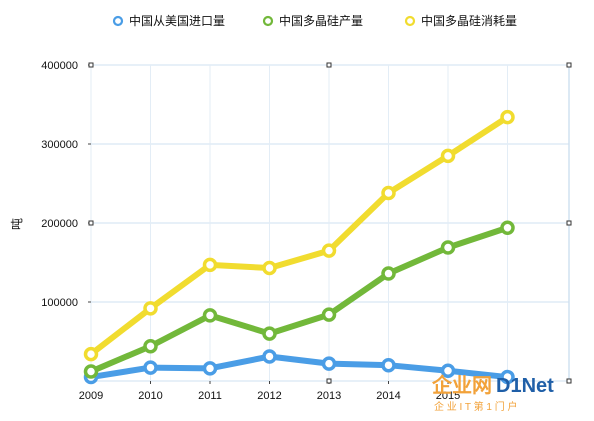 The width and height of the screenshot is (594, 421). Describe the element at coordinates (210, 396) in the screenshot. I see `x-tick-label: 2011` at that location.